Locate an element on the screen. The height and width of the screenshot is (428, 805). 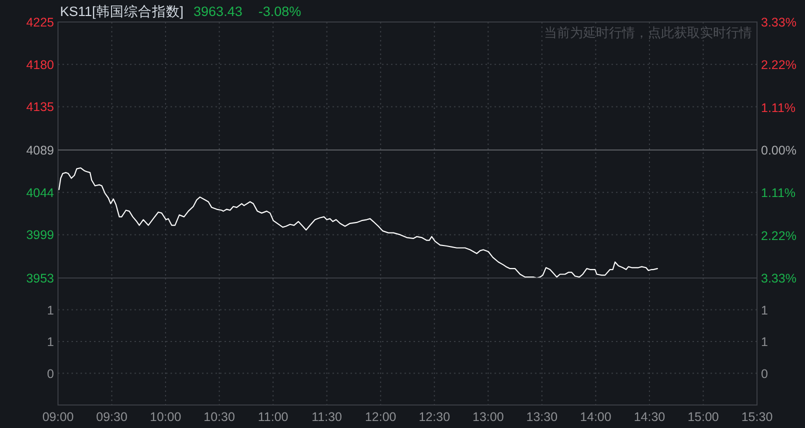
y-tick-label: 4135 is located at coordinates (40, 107).